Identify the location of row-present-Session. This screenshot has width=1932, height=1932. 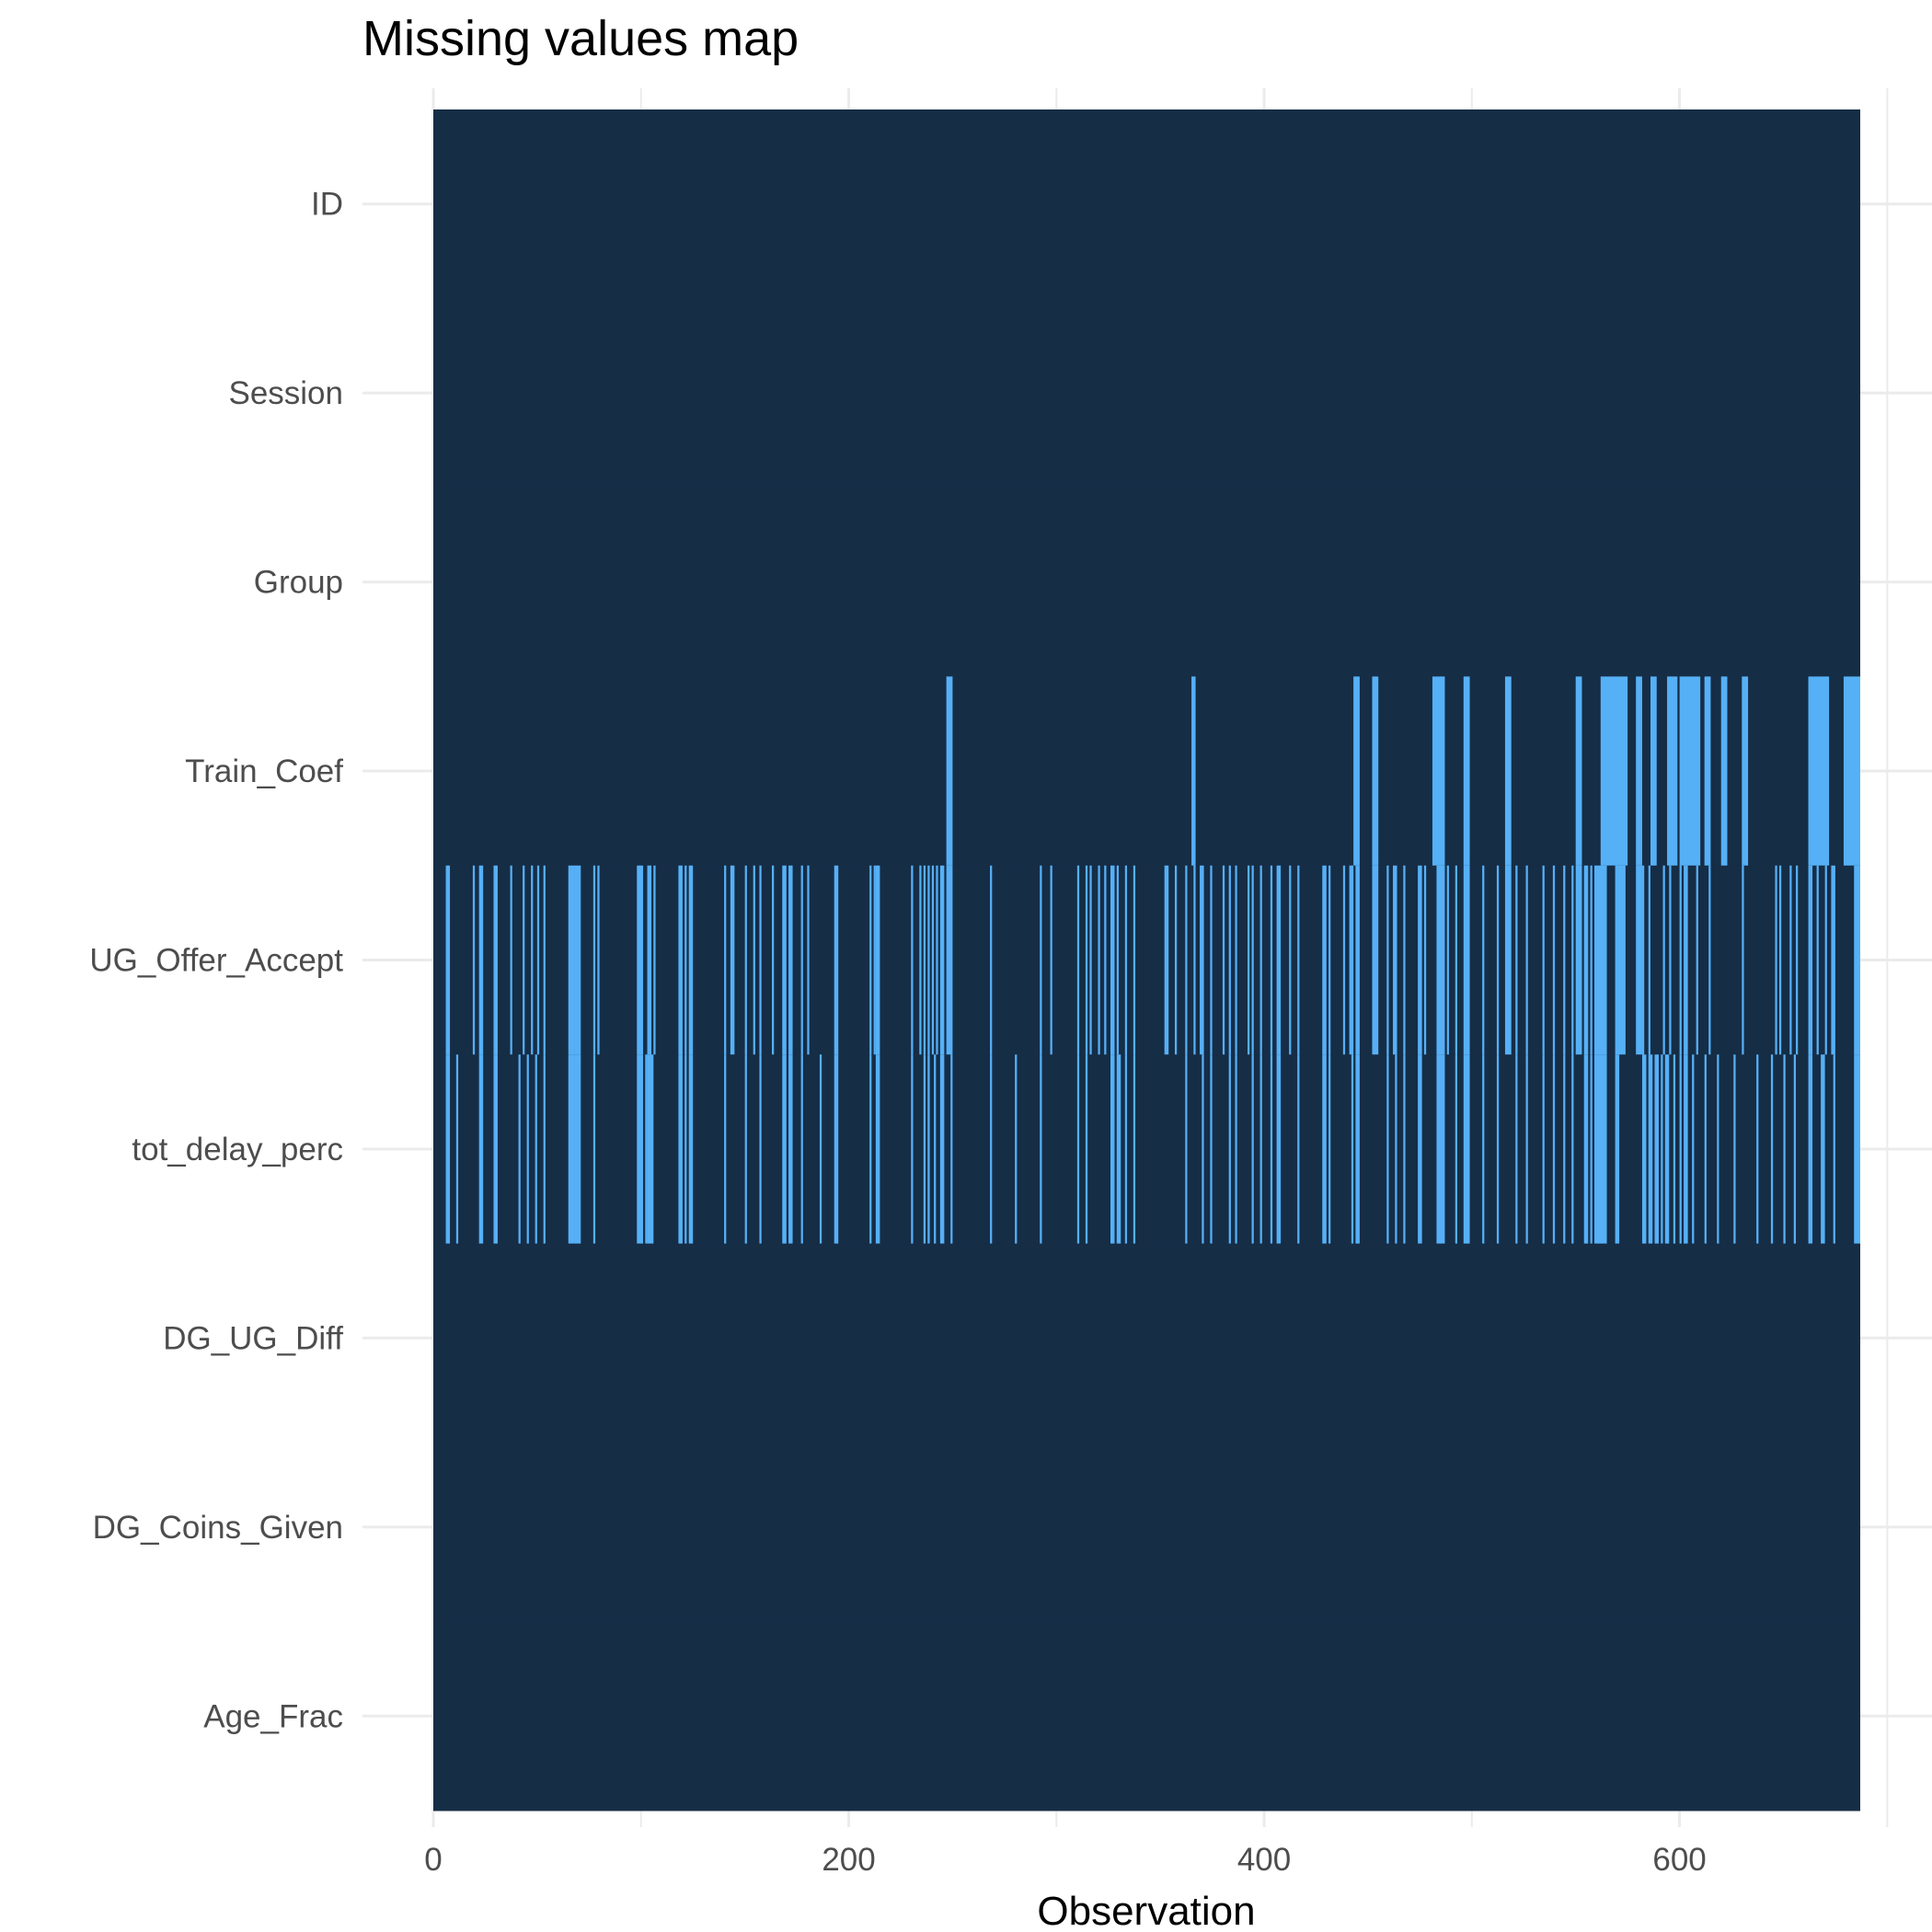
(1146, 393).